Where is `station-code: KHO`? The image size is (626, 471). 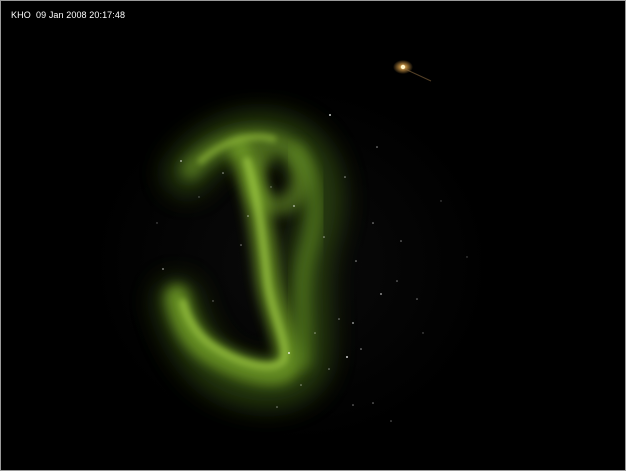 station-code: KHO is located at coordinates (21, 15).